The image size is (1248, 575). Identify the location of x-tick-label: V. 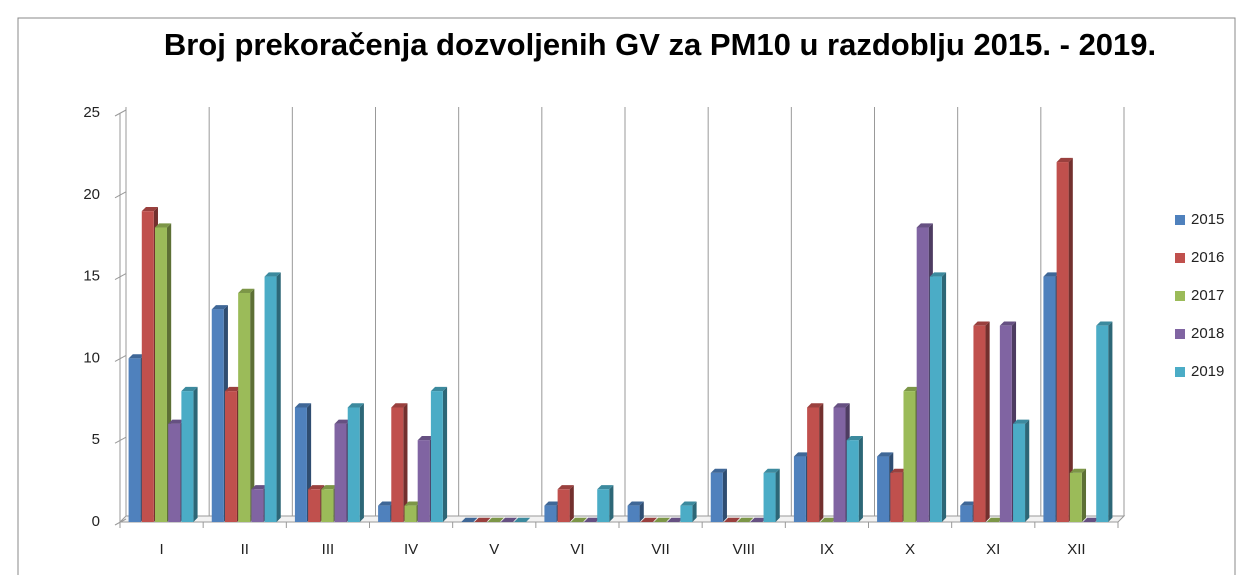
(494, 549).